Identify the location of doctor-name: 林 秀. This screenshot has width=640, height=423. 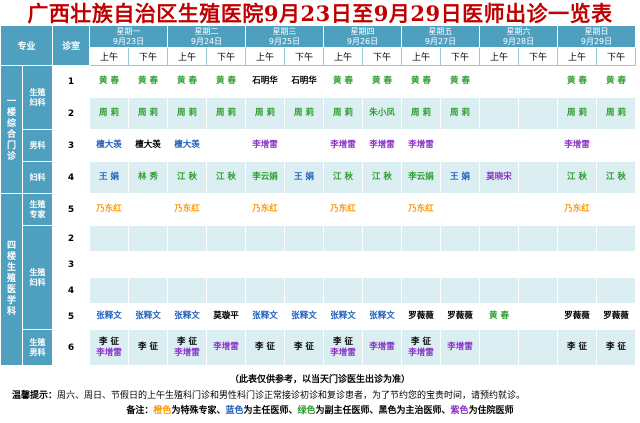
(148, 177).